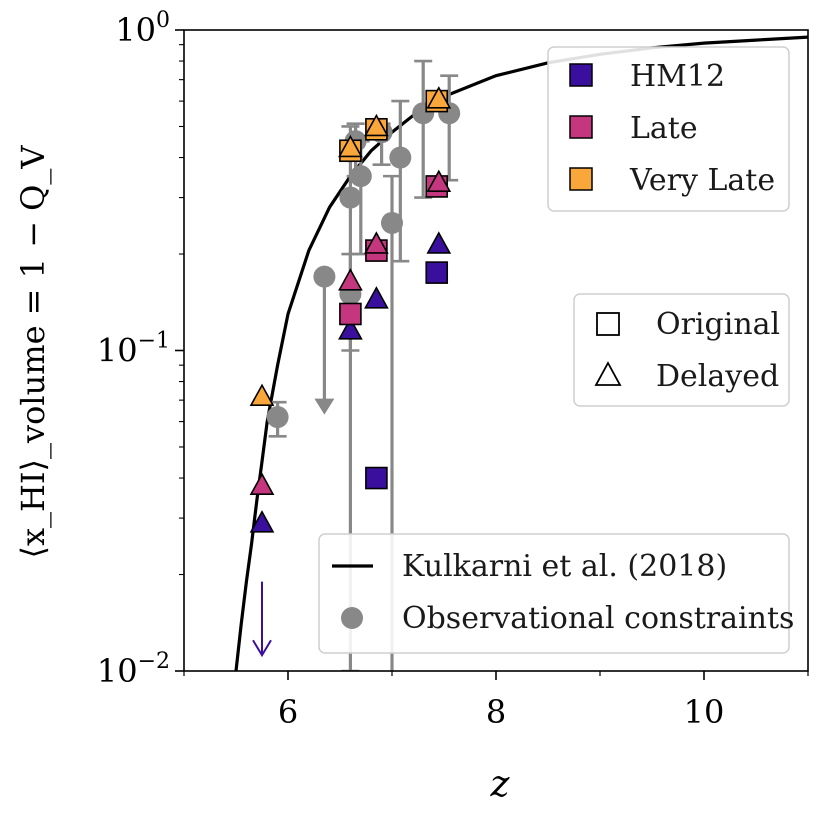 The image size is (830, 817). Describe the element at coordinates (500, 784) in the screenshot. I see `x-axis-label: z` at that location.